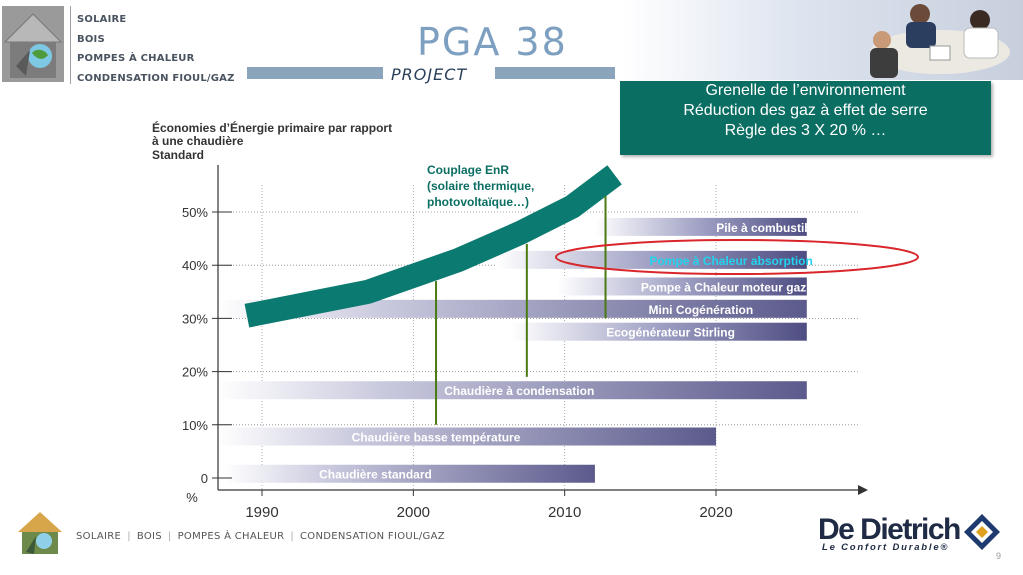  Describe the element at coordinates (480, 186) in the screenshot. I see `enr-trend-label-line: (solaire thermique,` at that location.